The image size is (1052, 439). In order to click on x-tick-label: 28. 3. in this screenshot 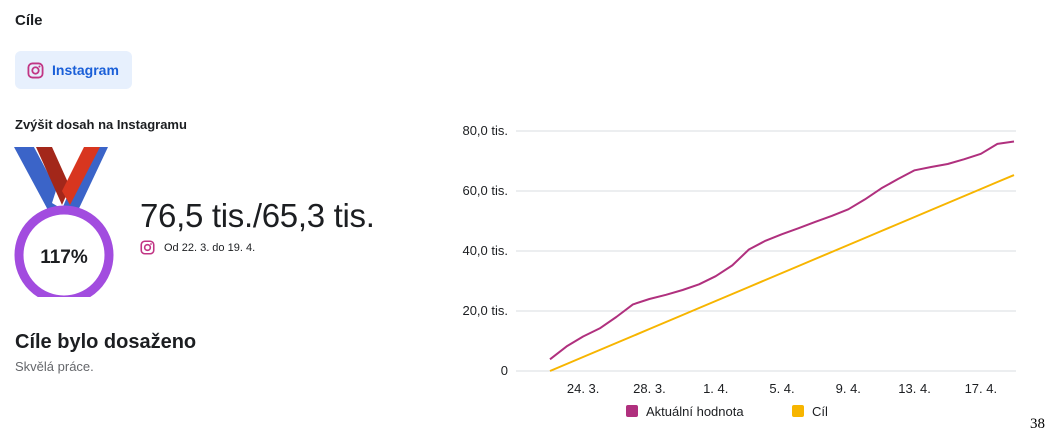, I will do `click(649, 388)`.